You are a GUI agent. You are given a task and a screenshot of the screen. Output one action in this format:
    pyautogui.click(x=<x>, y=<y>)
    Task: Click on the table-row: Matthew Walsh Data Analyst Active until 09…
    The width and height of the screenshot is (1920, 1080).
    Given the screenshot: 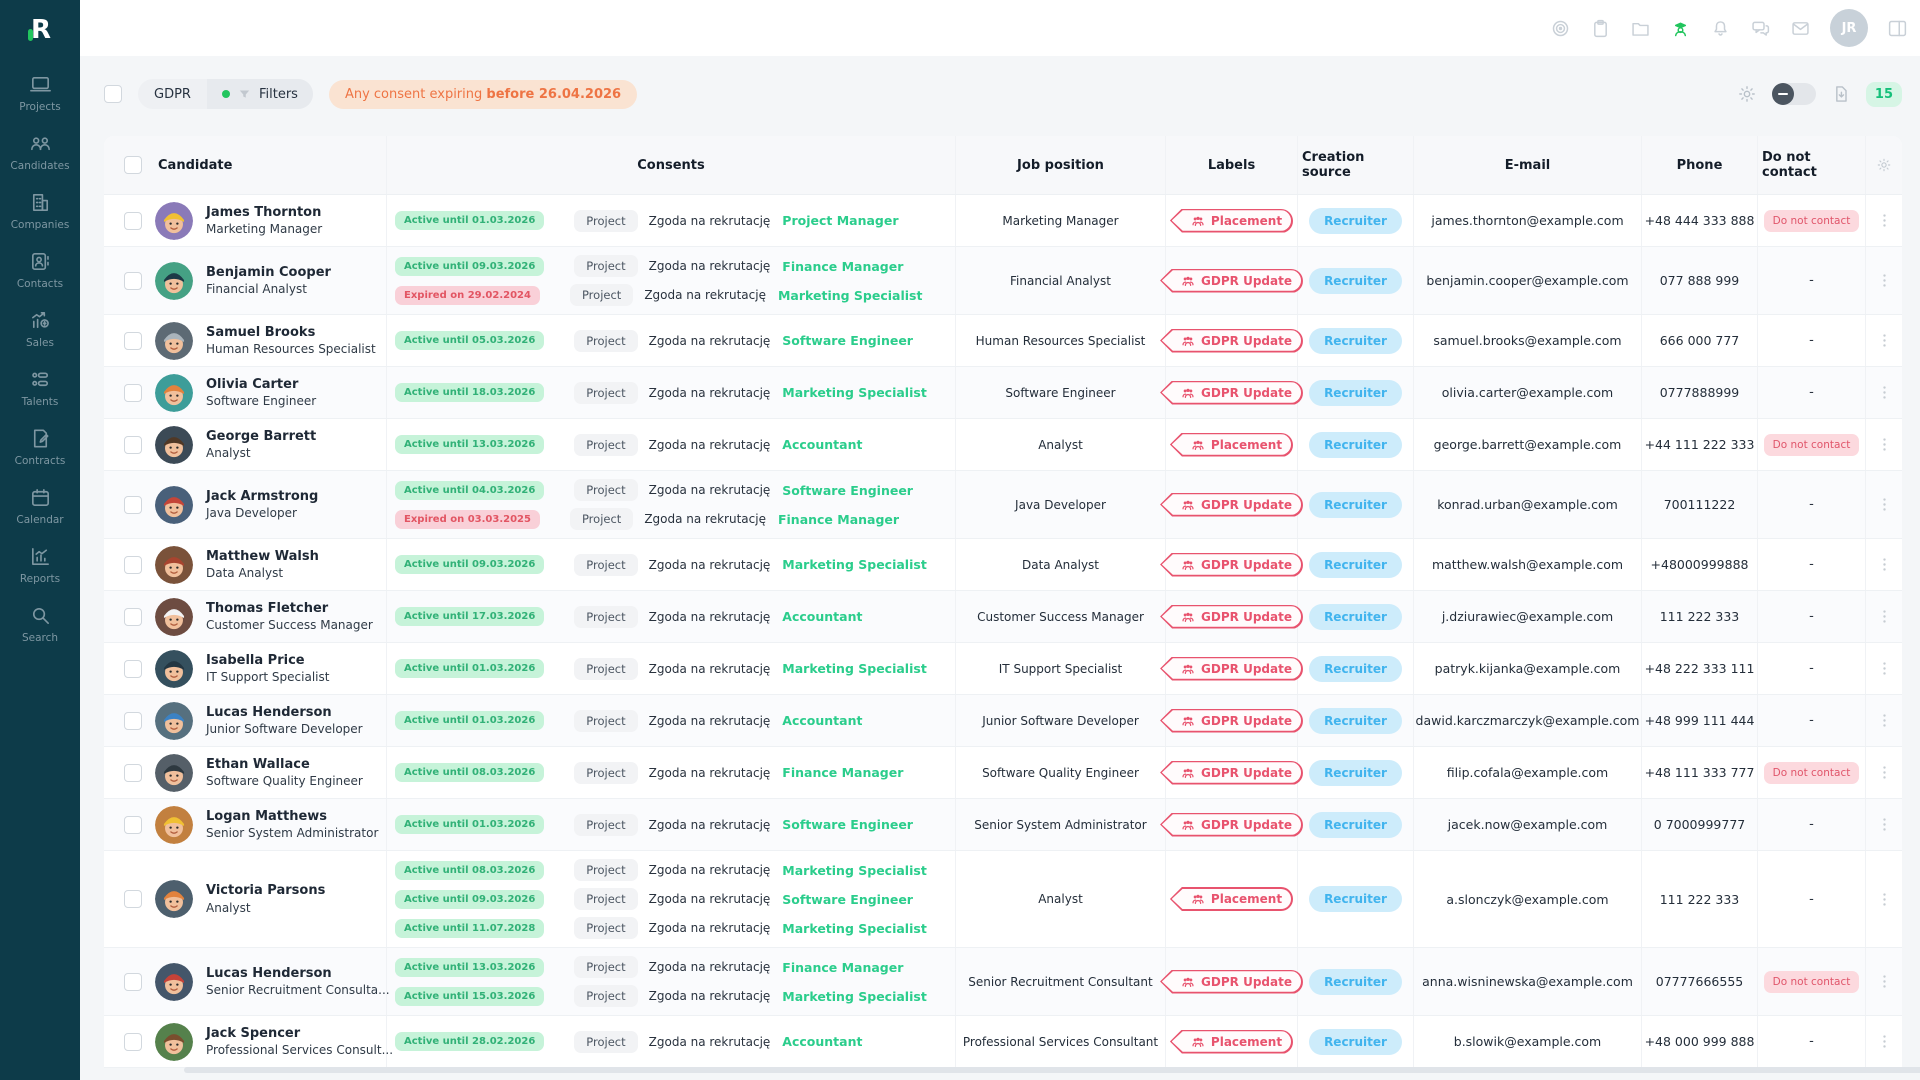 What is the action you would take?
    pyautogui.click(x=1003, y=565)
    